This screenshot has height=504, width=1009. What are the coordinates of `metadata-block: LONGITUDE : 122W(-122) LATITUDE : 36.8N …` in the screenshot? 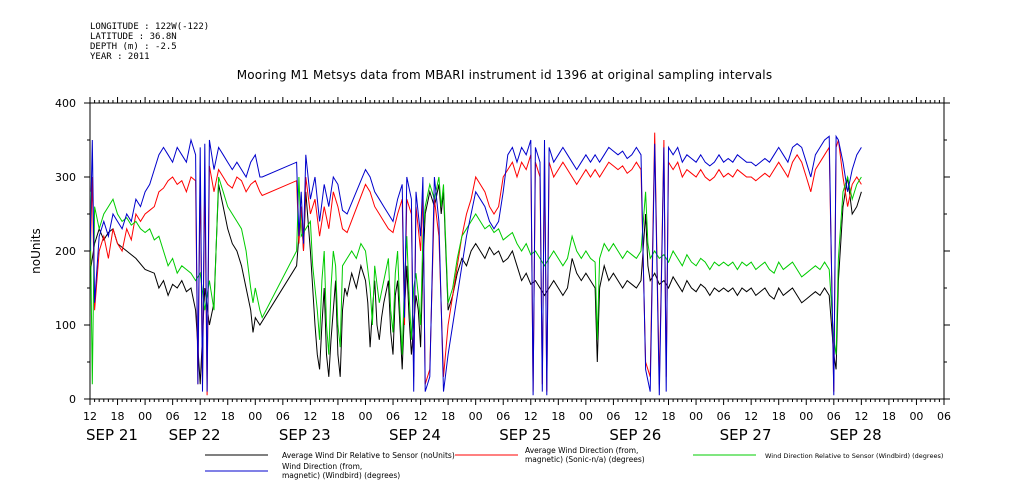 It's located at (149, 42).